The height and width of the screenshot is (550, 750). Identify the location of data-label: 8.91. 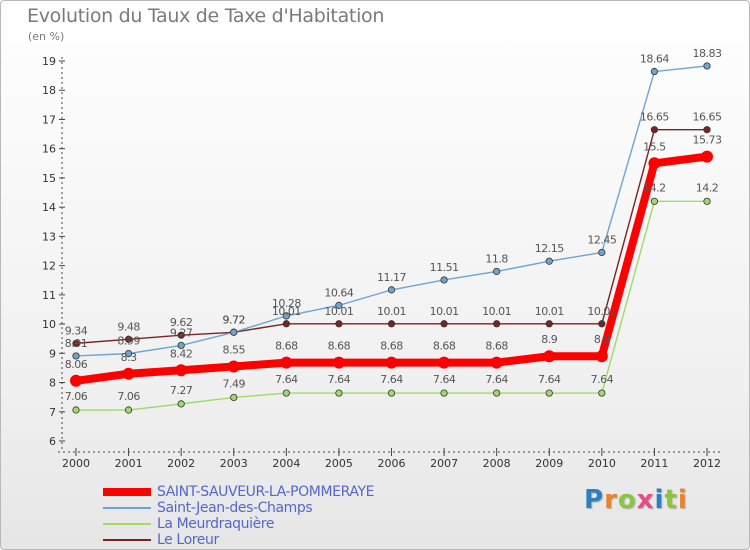
(76, 343).